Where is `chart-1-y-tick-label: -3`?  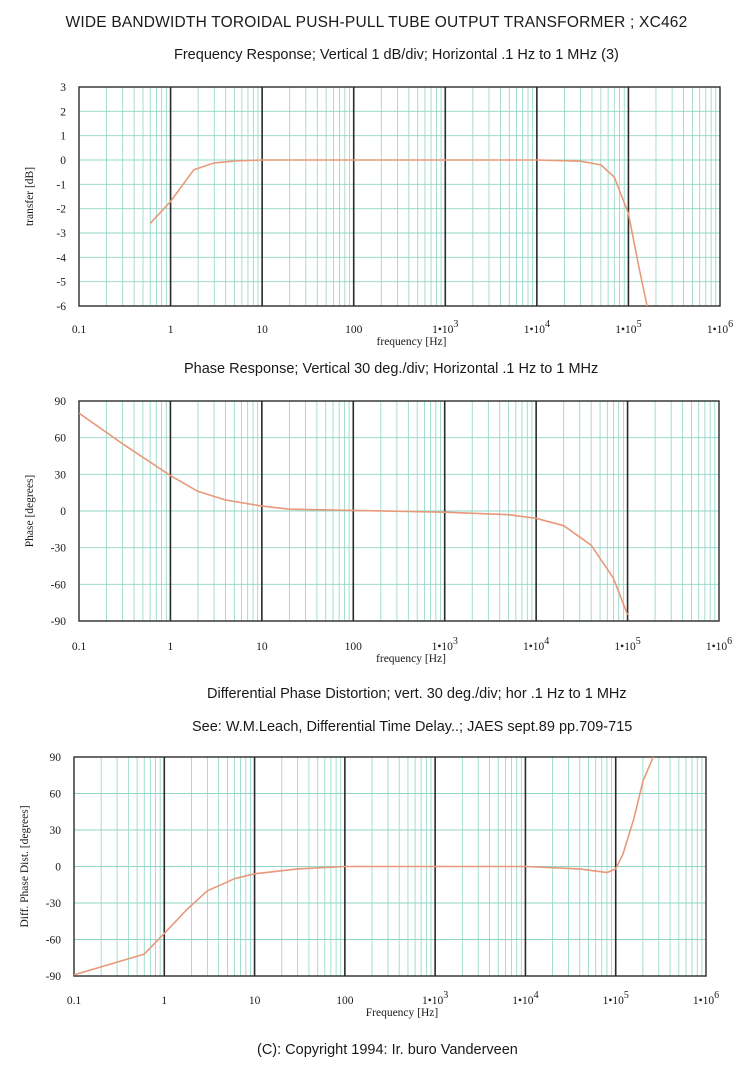 chart-1-y-tick-label: -3 is located at coordinates (61, 234).